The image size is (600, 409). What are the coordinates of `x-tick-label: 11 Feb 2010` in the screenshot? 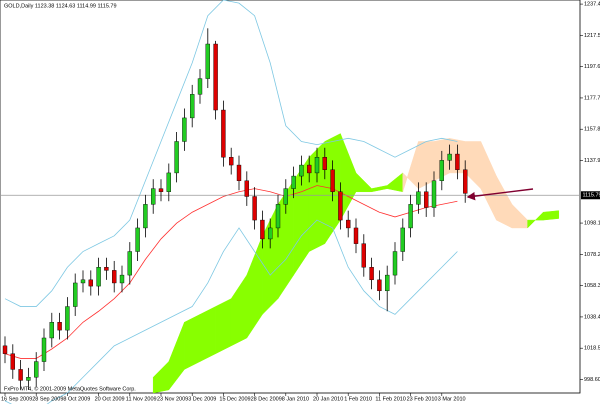 It's located at (390, 399).